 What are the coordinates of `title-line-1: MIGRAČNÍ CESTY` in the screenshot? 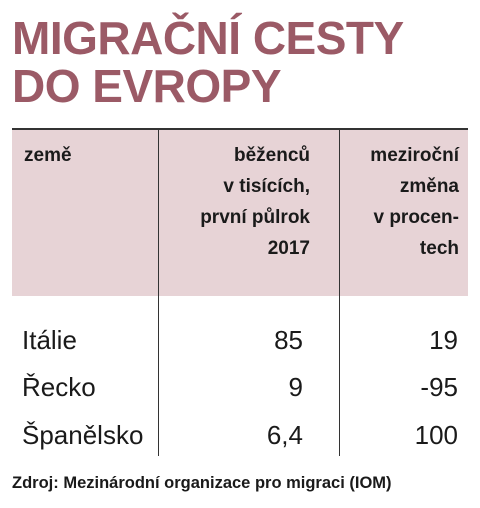 It's located at (208, 38).